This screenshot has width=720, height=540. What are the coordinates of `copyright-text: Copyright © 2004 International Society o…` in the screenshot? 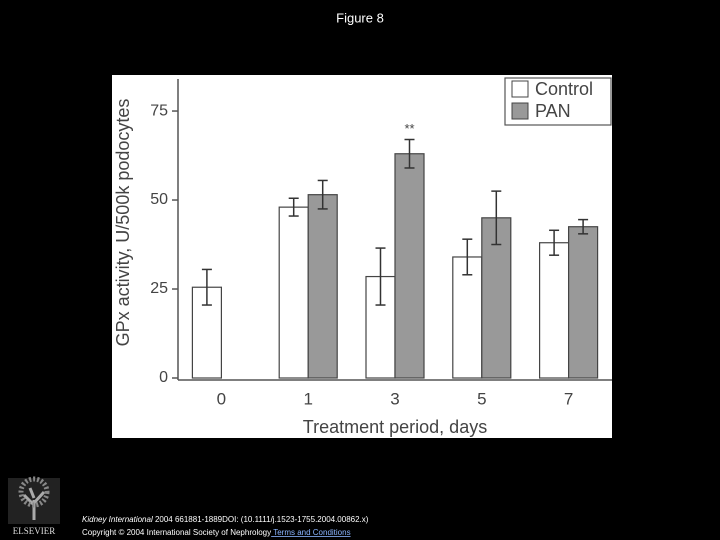 It's located at (176, 532).